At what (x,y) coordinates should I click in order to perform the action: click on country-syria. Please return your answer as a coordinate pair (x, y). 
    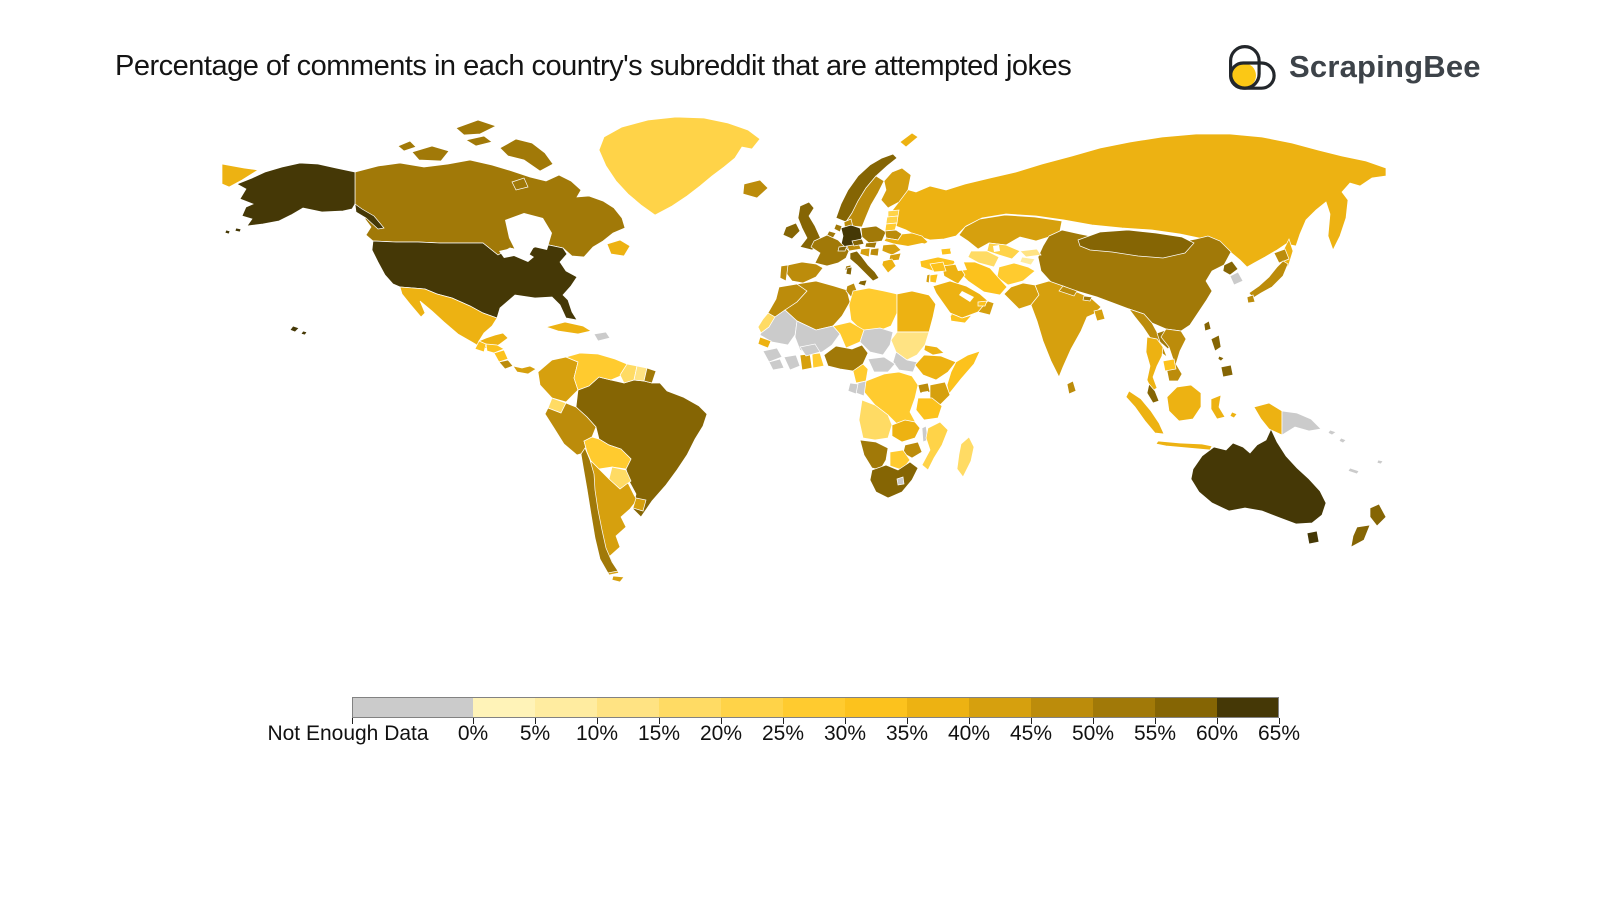
    Looking at the image, I should click on (938, 267).